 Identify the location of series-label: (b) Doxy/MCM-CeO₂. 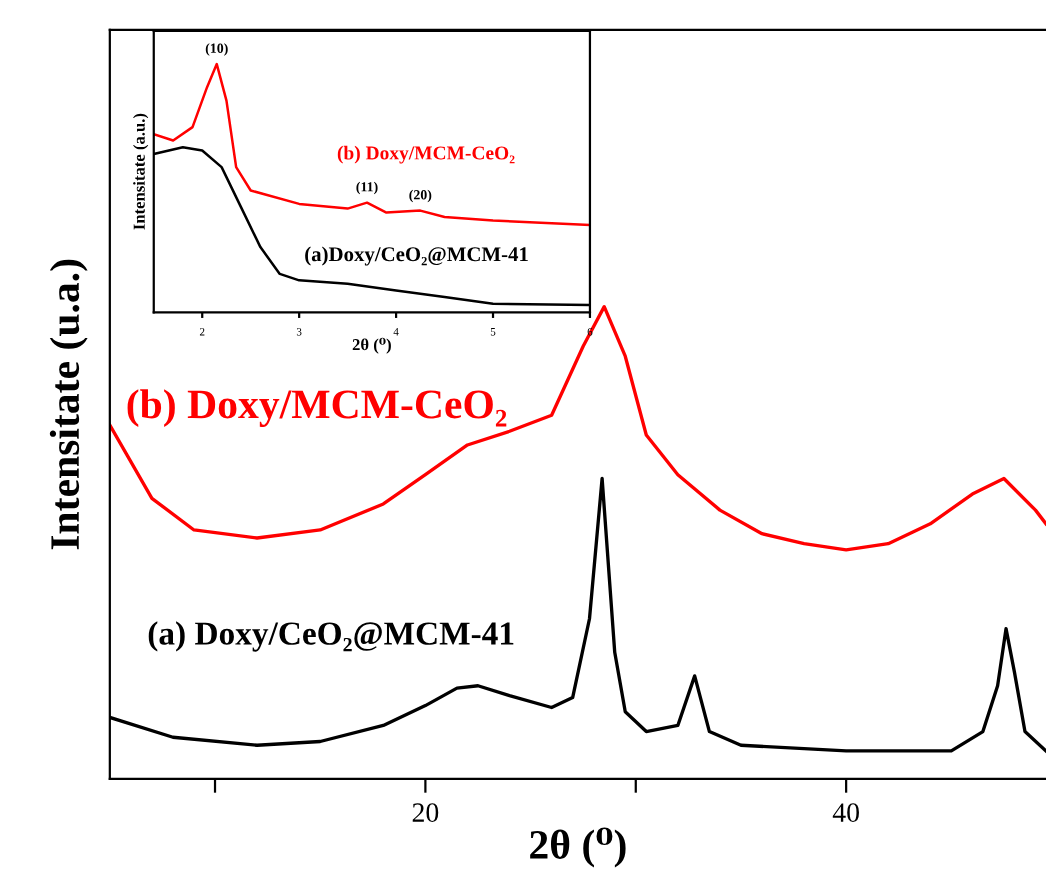
(317, 408).